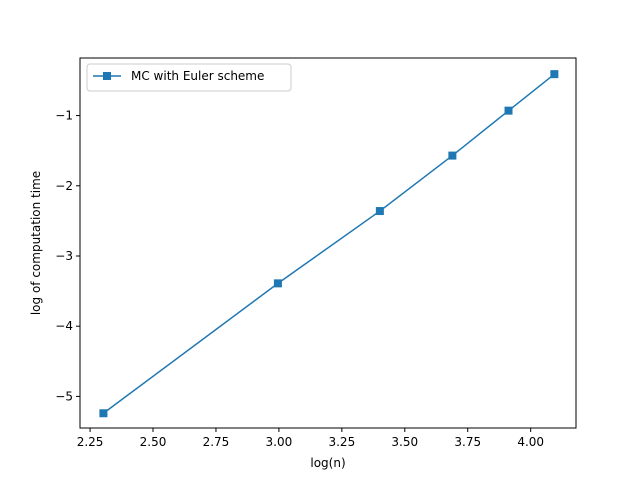 This screenshot has width=640, height=480. Describe the element at coordinates (404, 442) in the screenshot. I see `x-tick-label: 3.50` at that location.